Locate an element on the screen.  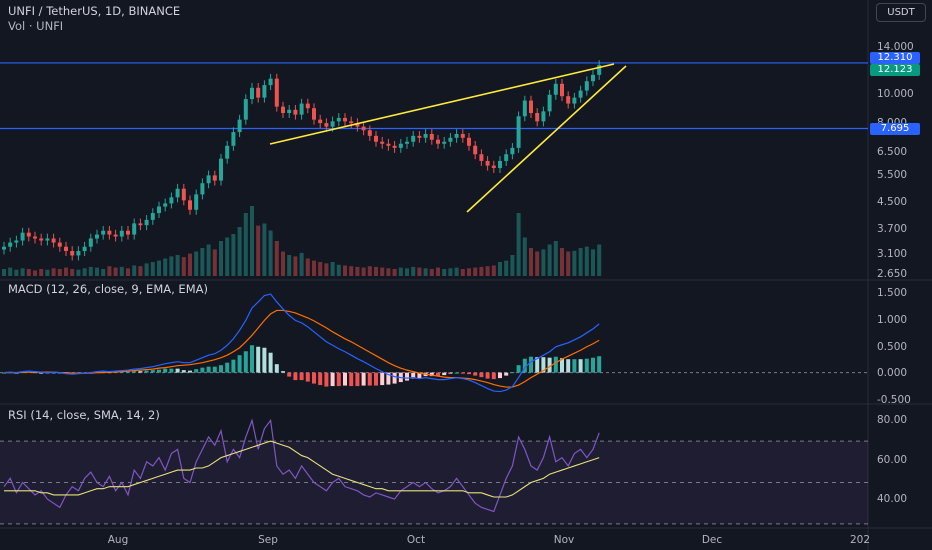
rsi-ma-line is located at coordinates (302, 469).